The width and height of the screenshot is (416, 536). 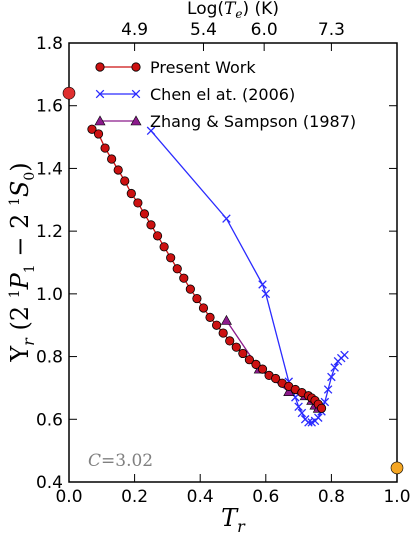 I want to click on x-tick-label: 0.6, so click(x=265, y=497).